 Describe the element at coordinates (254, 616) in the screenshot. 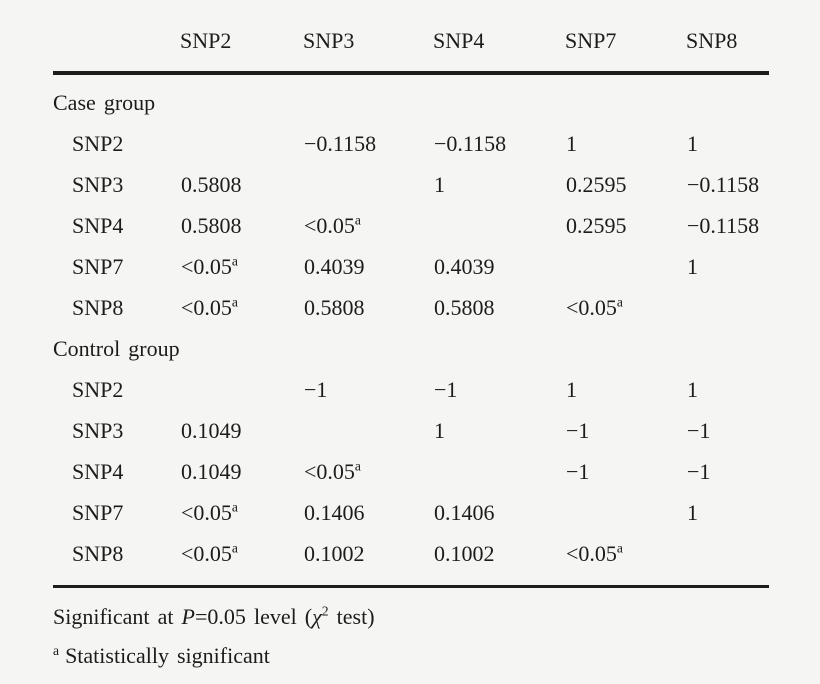

I see `footnote-text-part: =0.05 level (` at that location.